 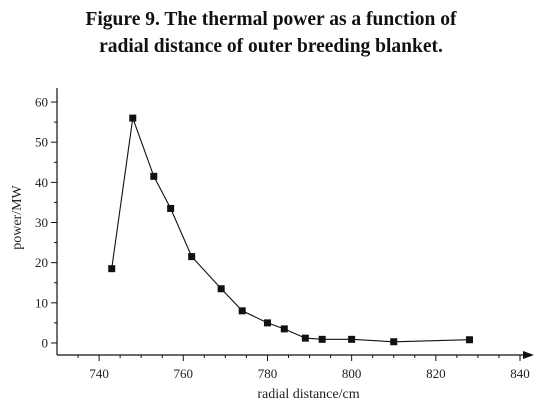 What do you see at coordinates (436, 373) in the screenshot?
I see `x-tick-label: 820` at bounding box center [436, 373].